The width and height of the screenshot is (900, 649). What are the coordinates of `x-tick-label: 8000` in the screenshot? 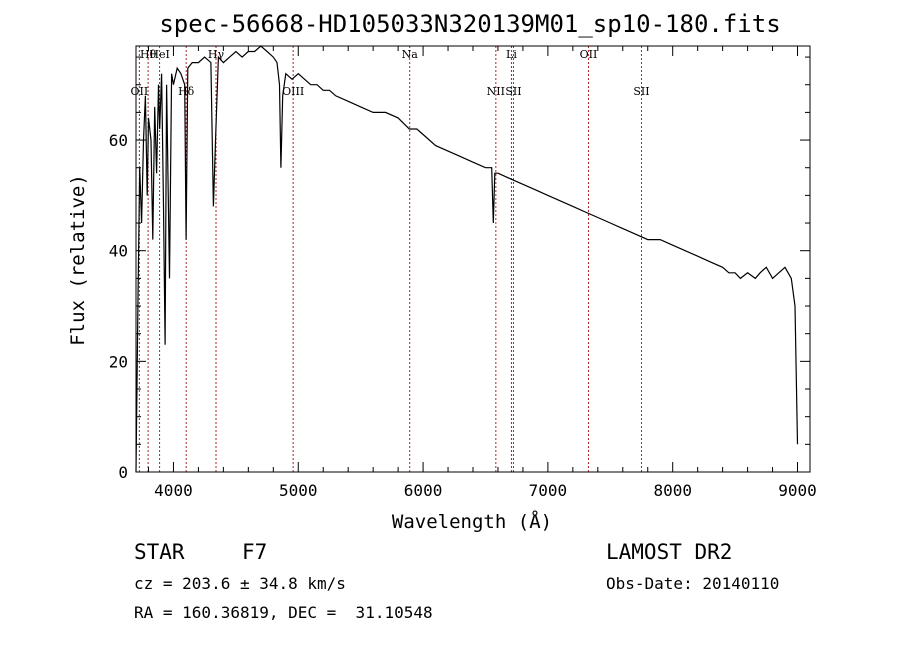 It's located at (672, 490).